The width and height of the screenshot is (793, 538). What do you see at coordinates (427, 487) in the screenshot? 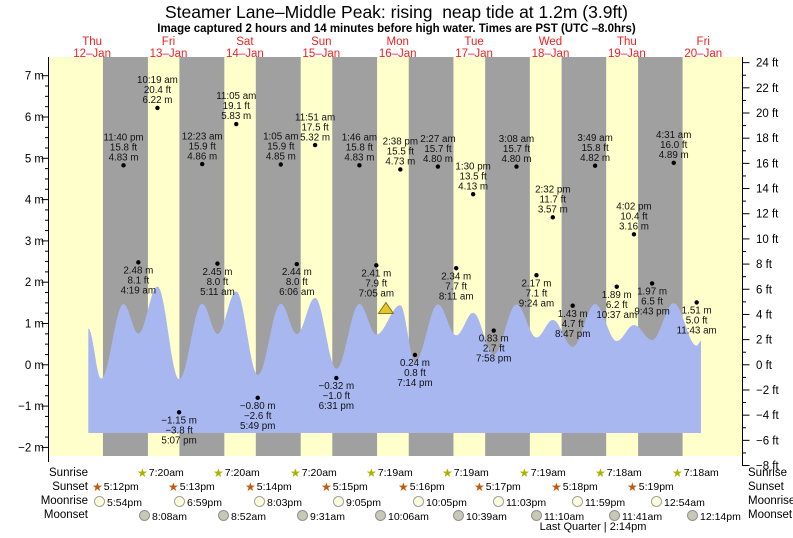
I see `sunset-time: 5:16pm` at bounding box center [427, 487].